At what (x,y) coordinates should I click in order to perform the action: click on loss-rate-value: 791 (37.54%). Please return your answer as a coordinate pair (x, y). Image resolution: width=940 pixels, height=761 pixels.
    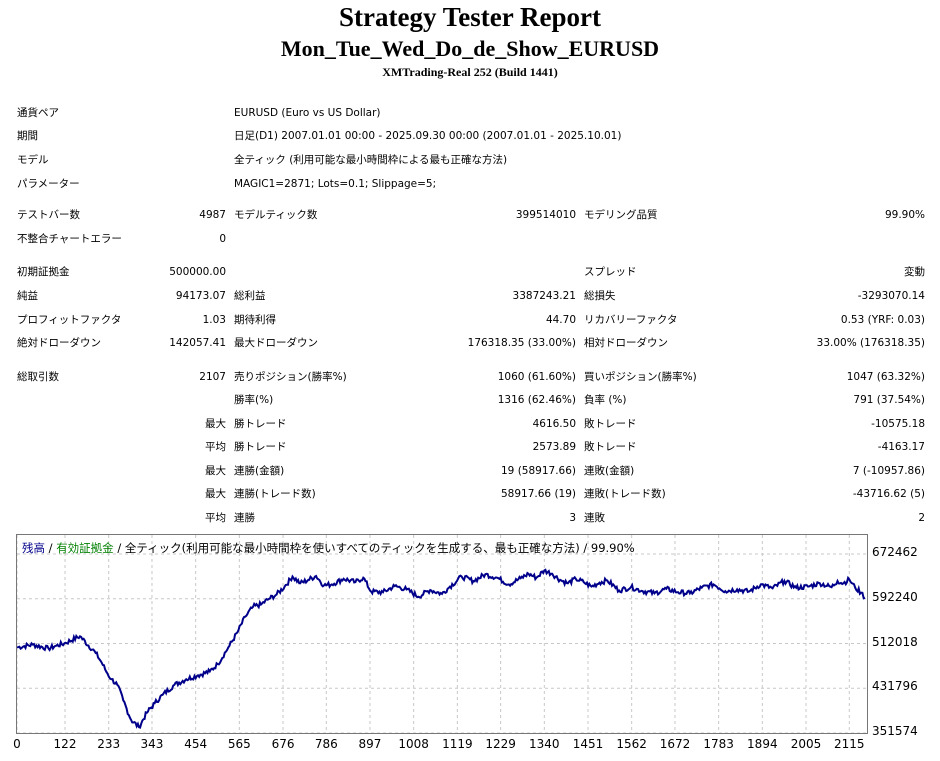
    Looking at the image, I should click on (889, 400).